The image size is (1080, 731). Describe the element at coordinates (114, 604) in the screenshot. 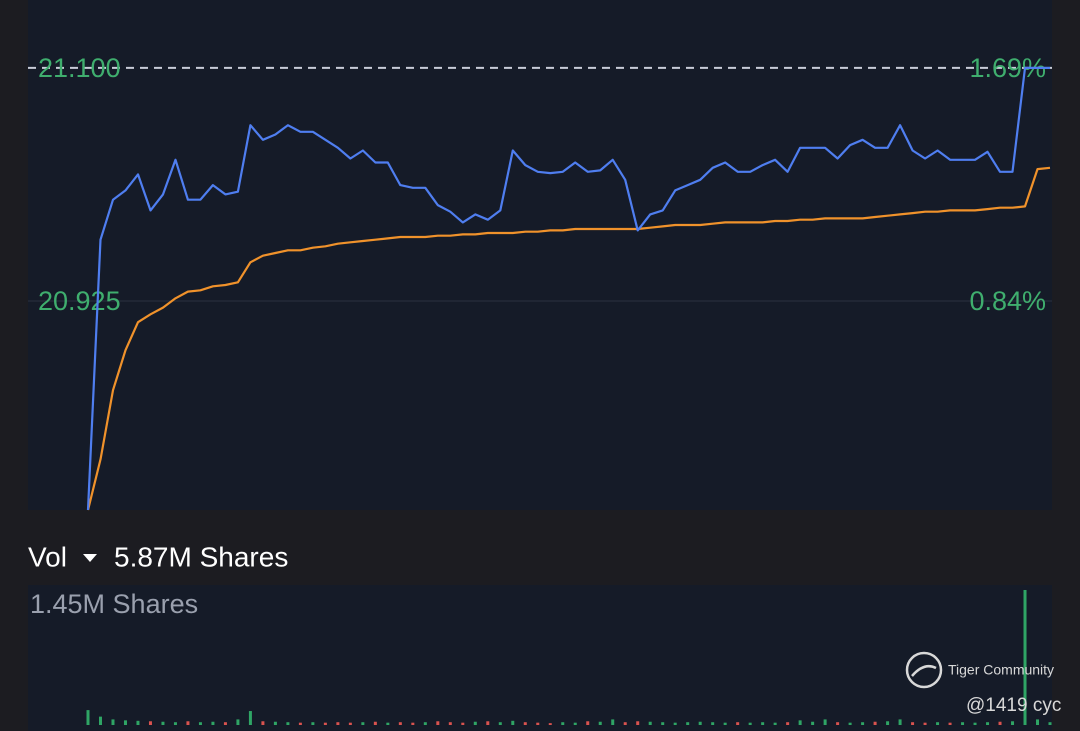

I see `y-tick-label: 1.45M Shares` at that location.